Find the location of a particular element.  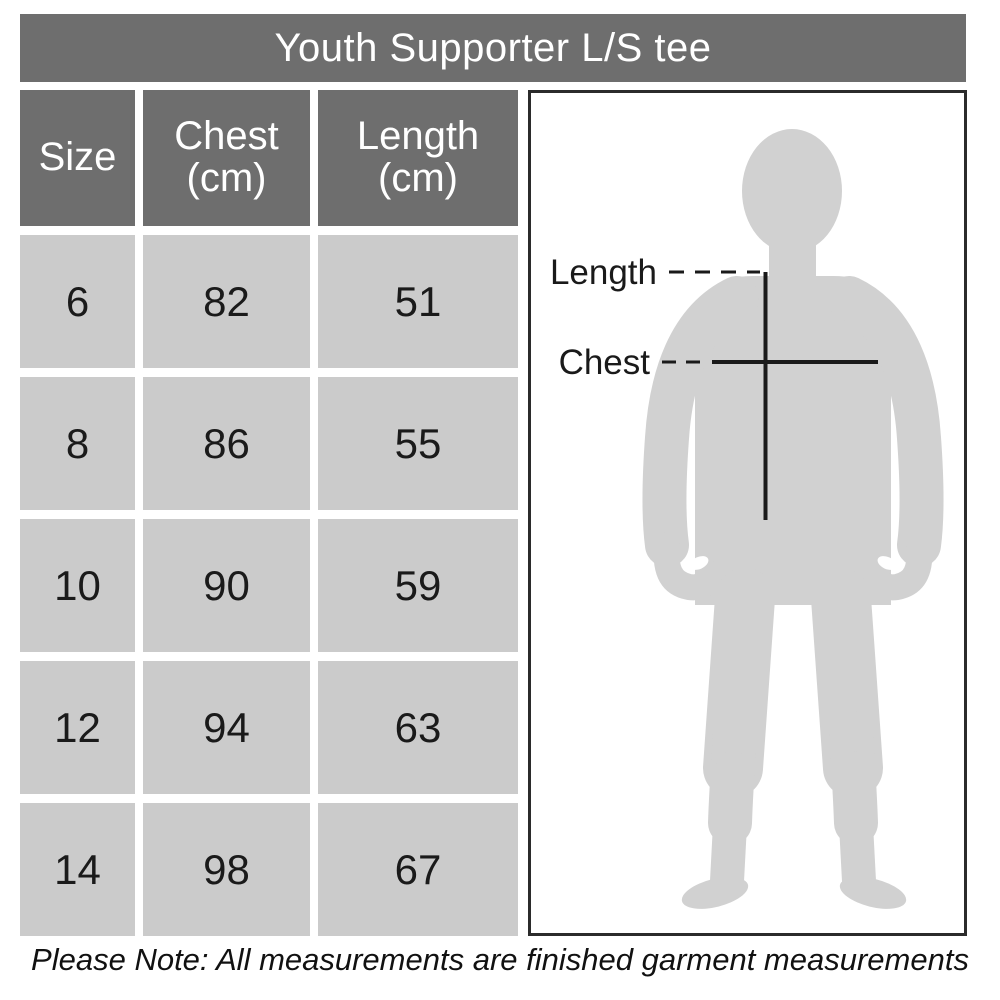

page-title: Youth Supporter L/S tee is located at coordinates (493, 47).